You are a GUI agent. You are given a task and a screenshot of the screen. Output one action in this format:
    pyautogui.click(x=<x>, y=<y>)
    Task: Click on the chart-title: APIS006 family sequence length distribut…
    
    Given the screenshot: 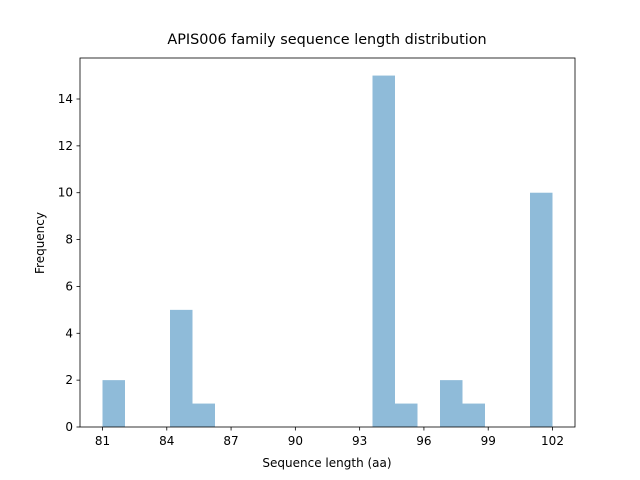 What is the action you would take?
    pyautogui.click(x=326, y=40)
    